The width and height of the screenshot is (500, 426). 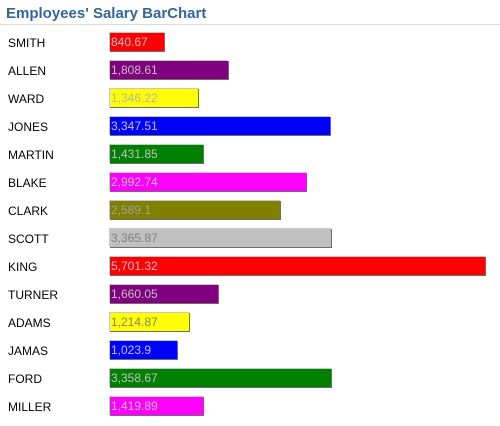 I want to click on employee-name-label: JONES, so click(x=28, y=127).